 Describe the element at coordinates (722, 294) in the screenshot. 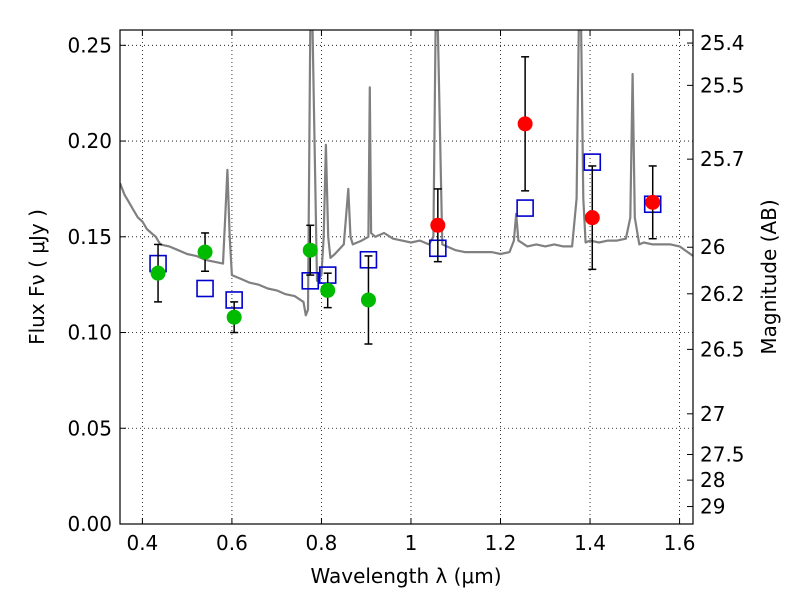

I see `mag-tick-label: 26.2` at that location.